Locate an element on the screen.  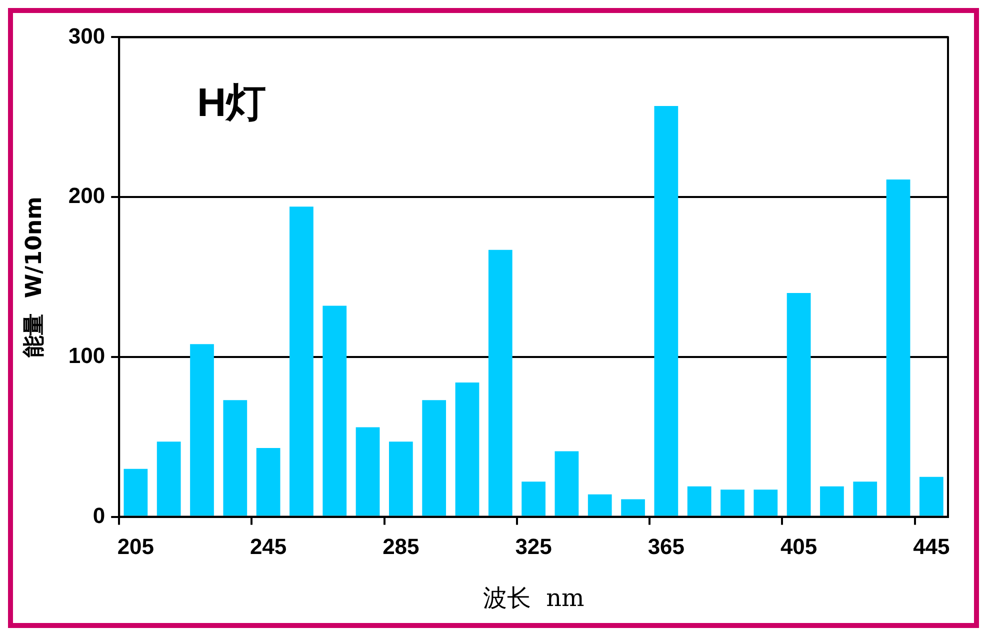
y-tick-label: 0 is located at coordinates (99, 515).